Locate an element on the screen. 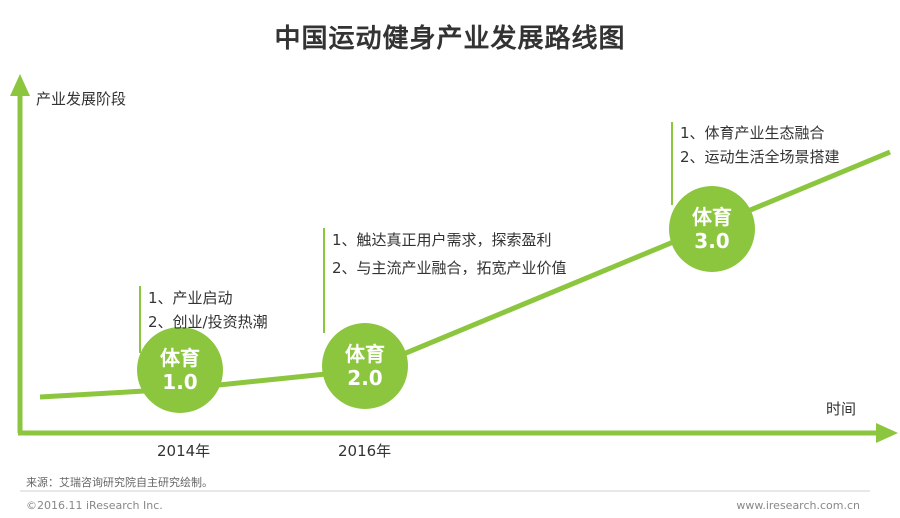 Image resolution: width=900 pixels, height=518 pixels. stage-2-label: 体育 2.0 is located at coordinates (365, 366).